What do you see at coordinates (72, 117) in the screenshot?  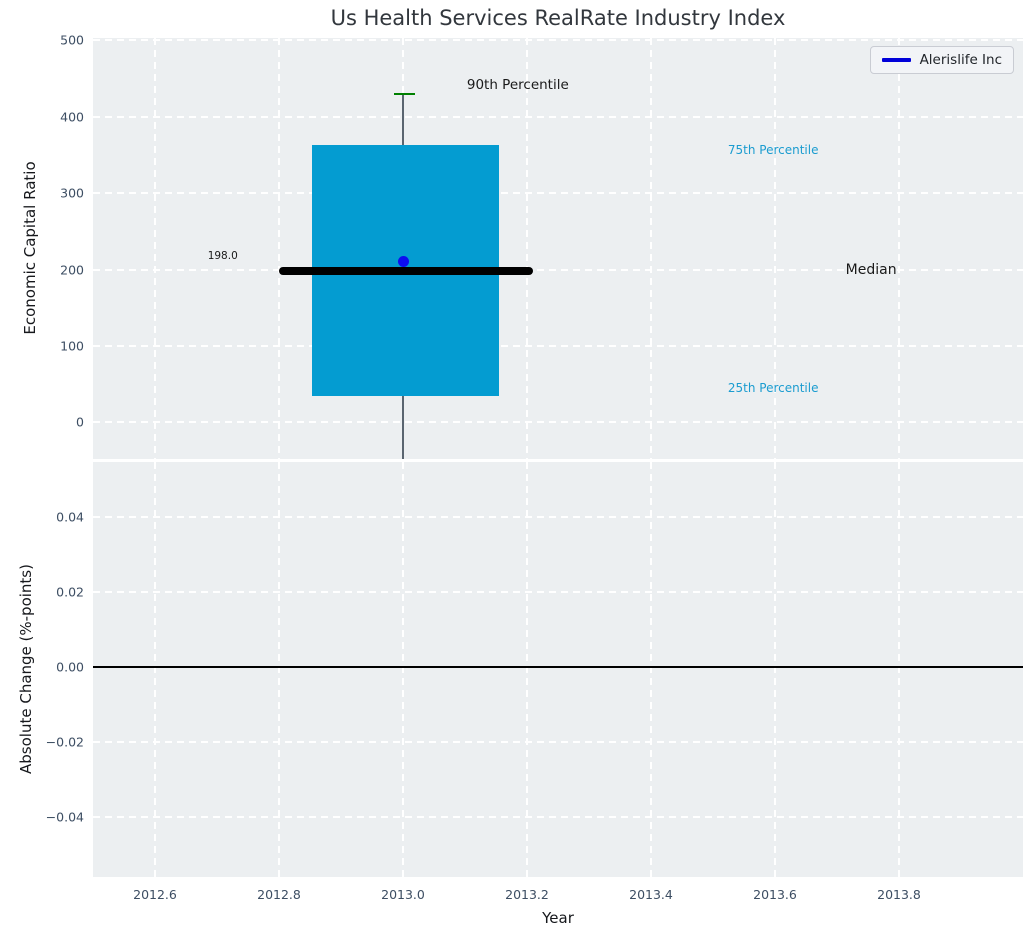 I see `y-tick-label: 400` at bounding box center [72, 117].